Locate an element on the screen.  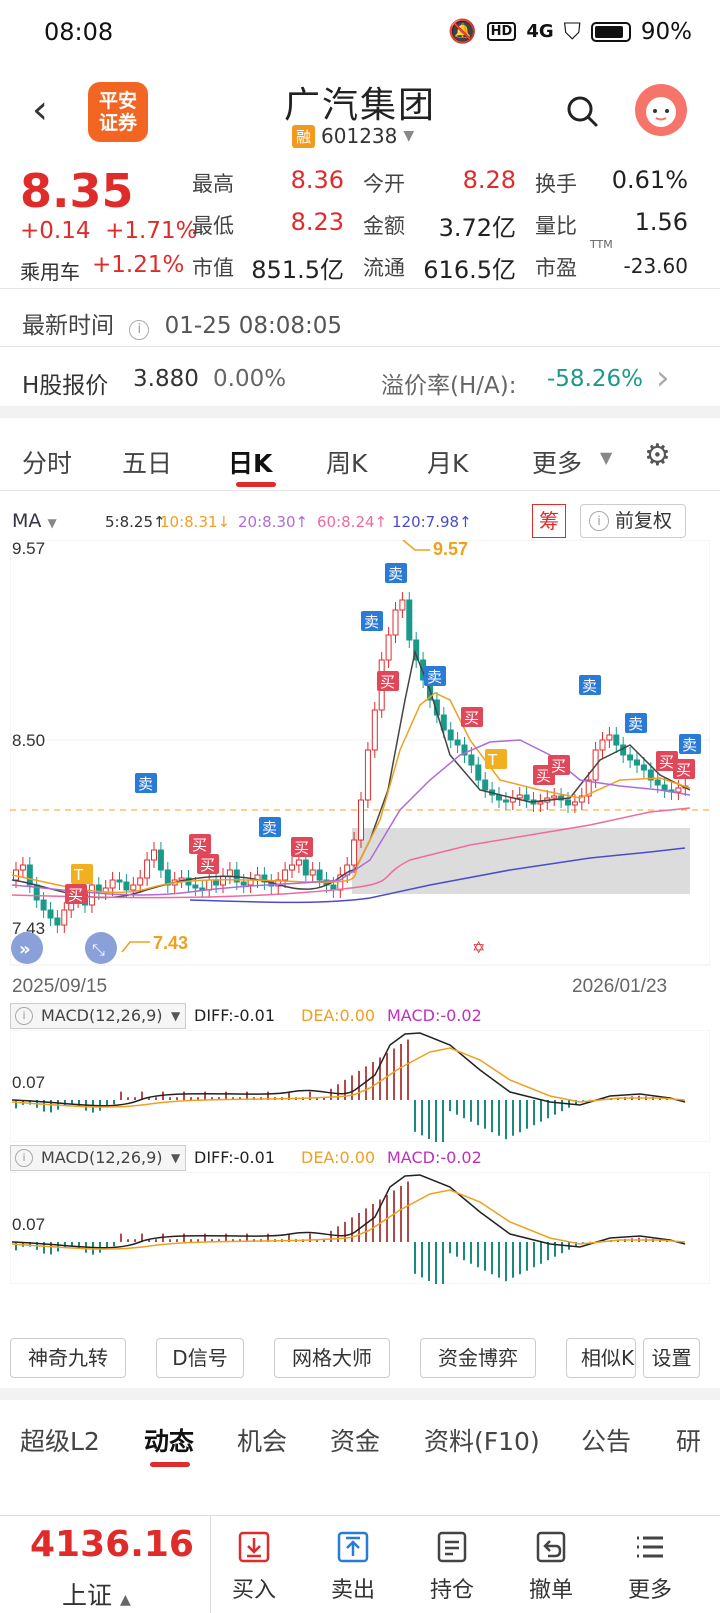
macd-diff: DIFF:-0.01 is located at coordinates (234, 1157).